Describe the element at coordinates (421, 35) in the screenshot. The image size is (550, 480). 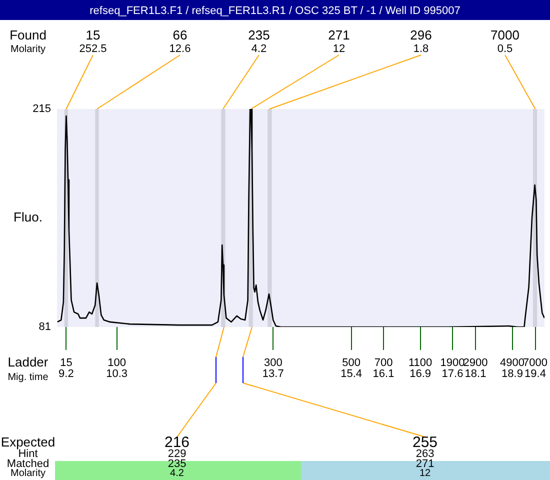
I see `band-label: 296` at that location.